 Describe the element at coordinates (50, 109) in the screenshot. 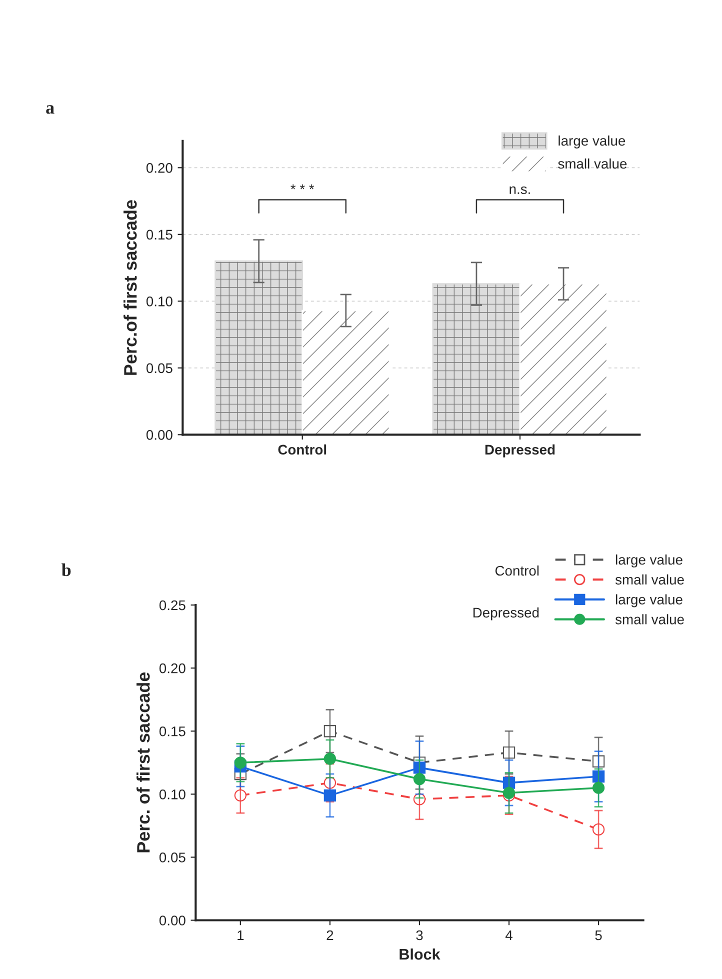

I see `chart-title: a` at that location.